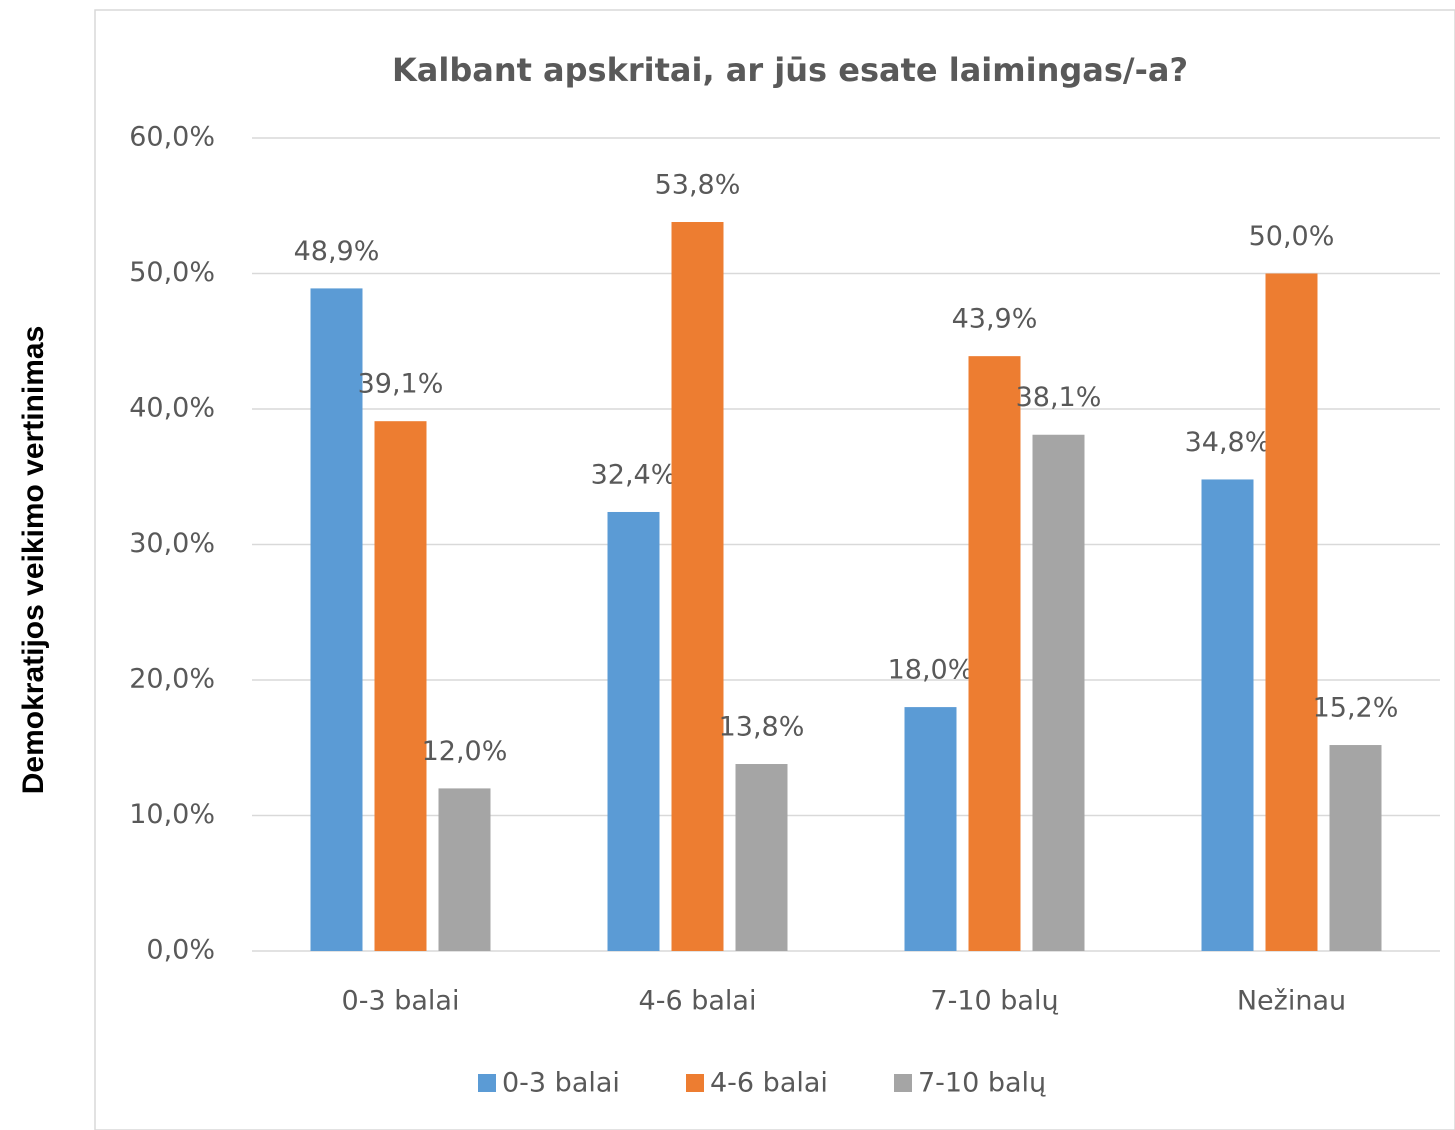 The width and height of the screenshot is (1455, 1130). What do you see at coordinates (982, 1083) in the screenshot?
I see `legend-label: 7-10 balų` at bounding box center [982, 1083].